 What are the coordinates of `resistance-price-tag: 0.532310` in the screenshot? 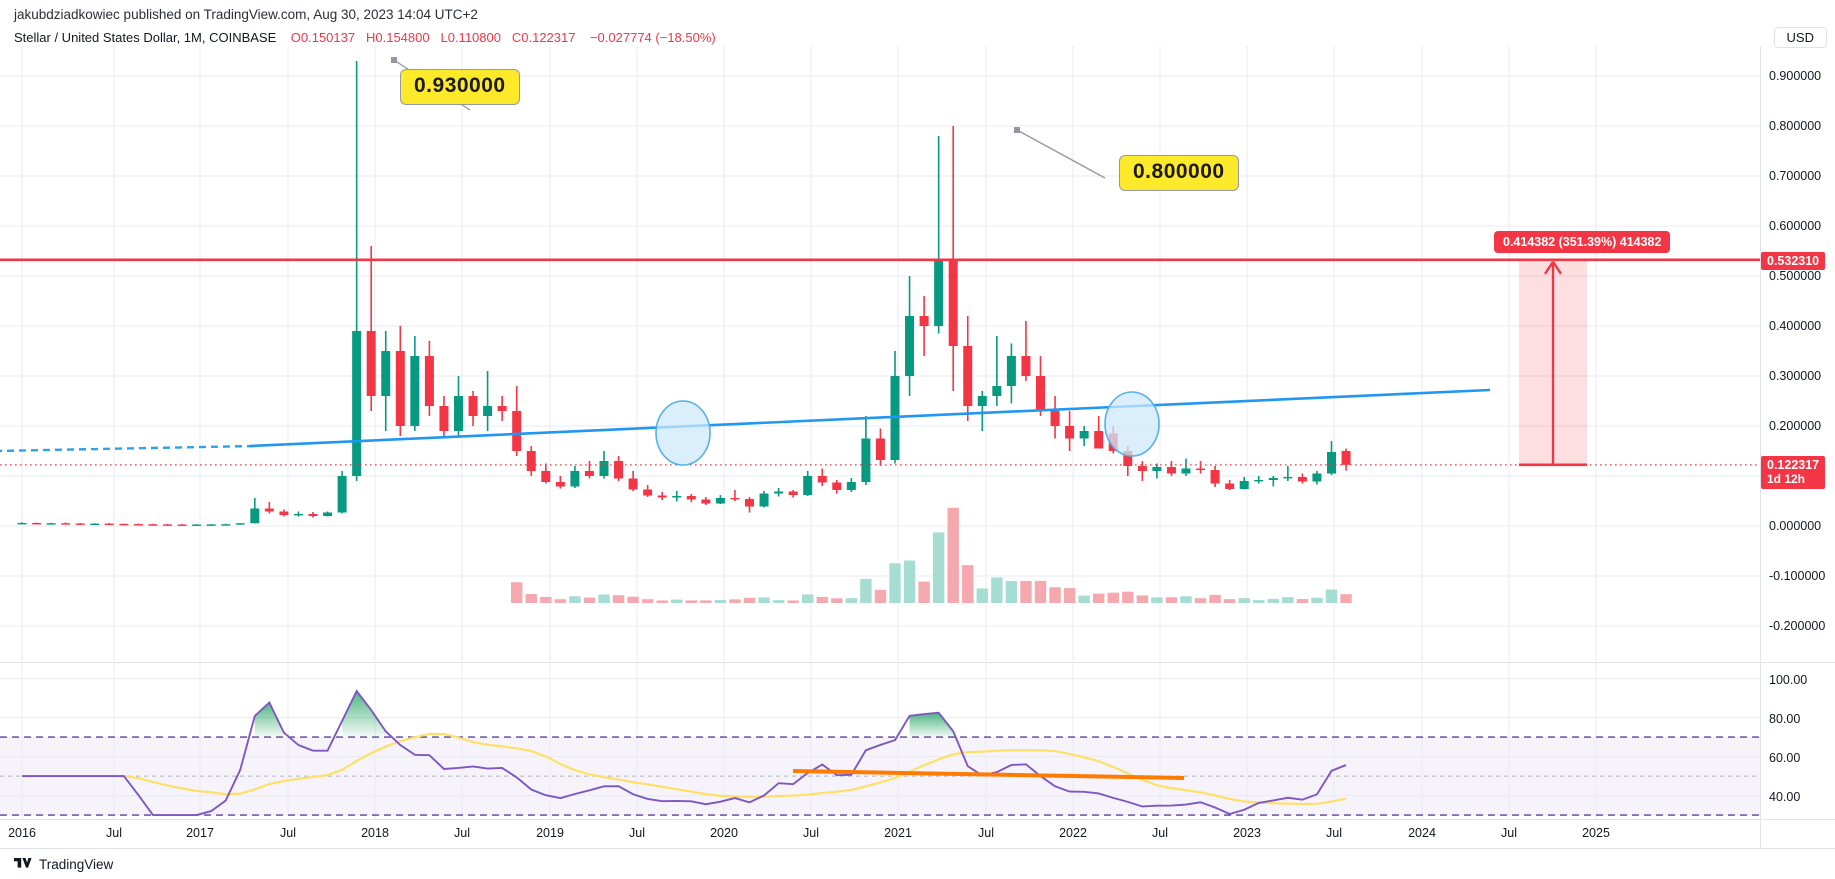 It's located at (1793, 260).